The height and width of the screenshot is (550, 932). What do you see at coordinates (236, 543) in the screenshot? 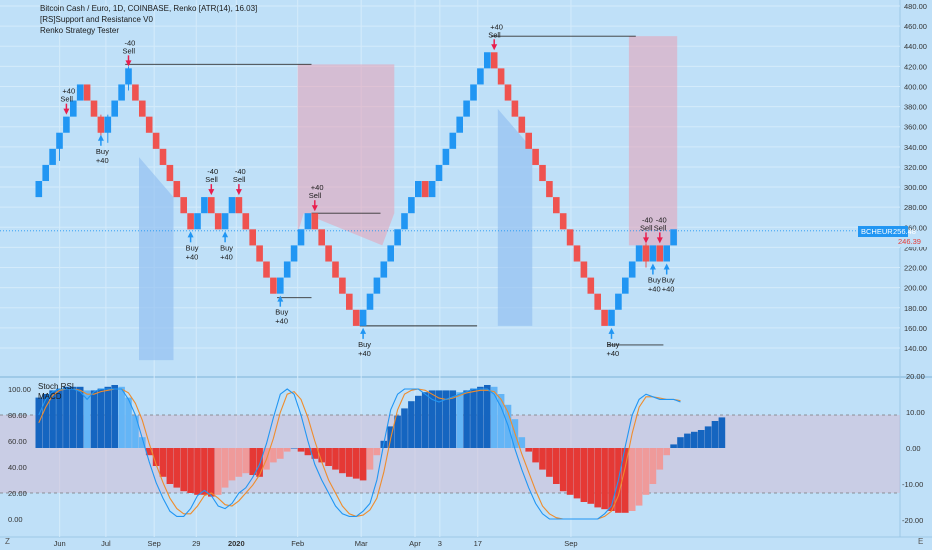
I see `time-tick-label: 2020` at bounding box center [236, 543].